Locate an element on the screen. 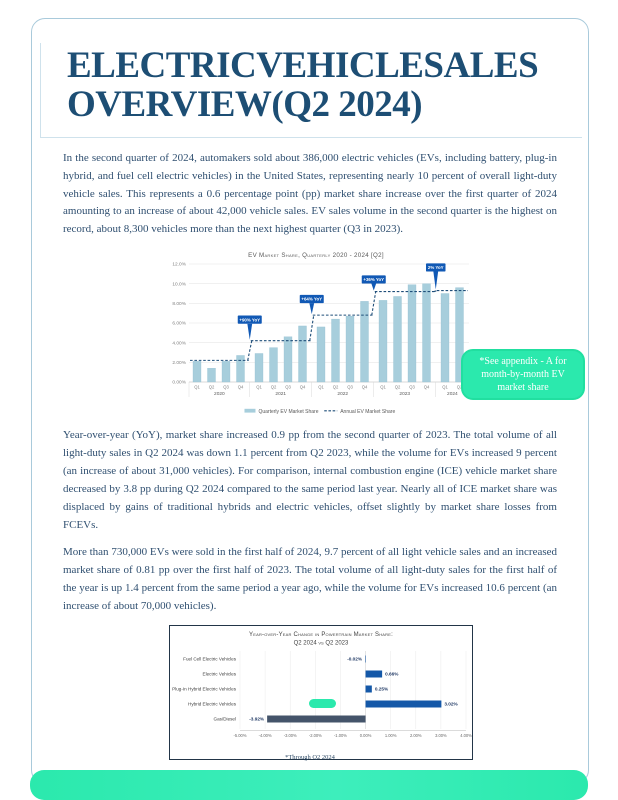 This screenshot has height=800, width=618. page-title: ELECTRICVEHICLESALES OVERVIEW(Q2 2024) is located at coordinates (324, 85).